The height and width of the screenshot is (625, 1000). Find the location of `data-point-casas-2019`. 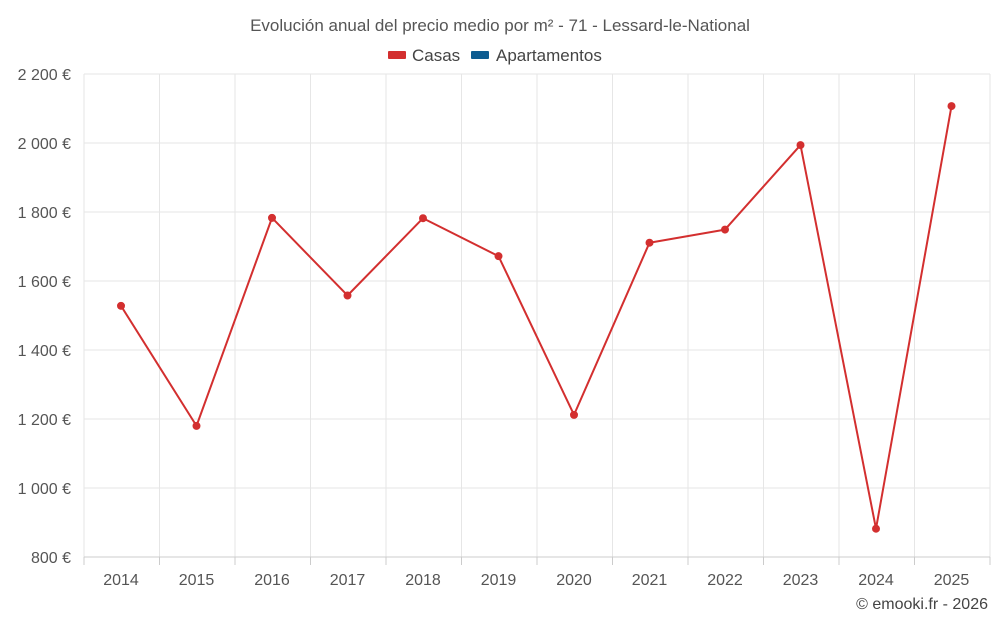

data-point-casas-2019 is located at coordinates (498, 256).